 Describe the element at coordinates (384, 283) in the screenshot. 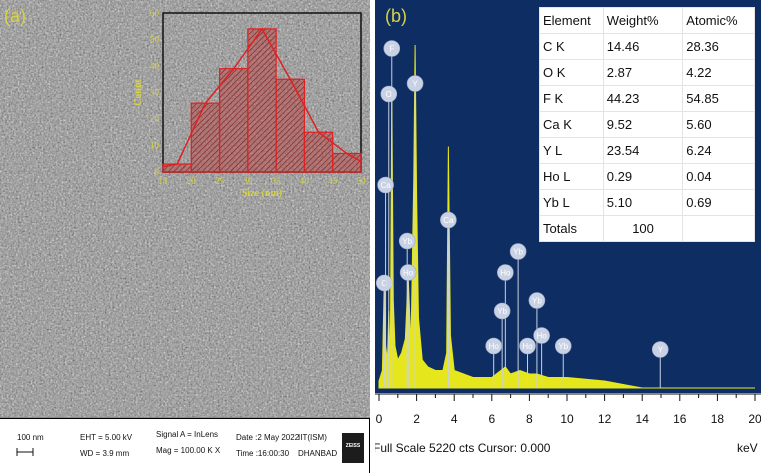

I see `peak-marker-label: C` at that location.